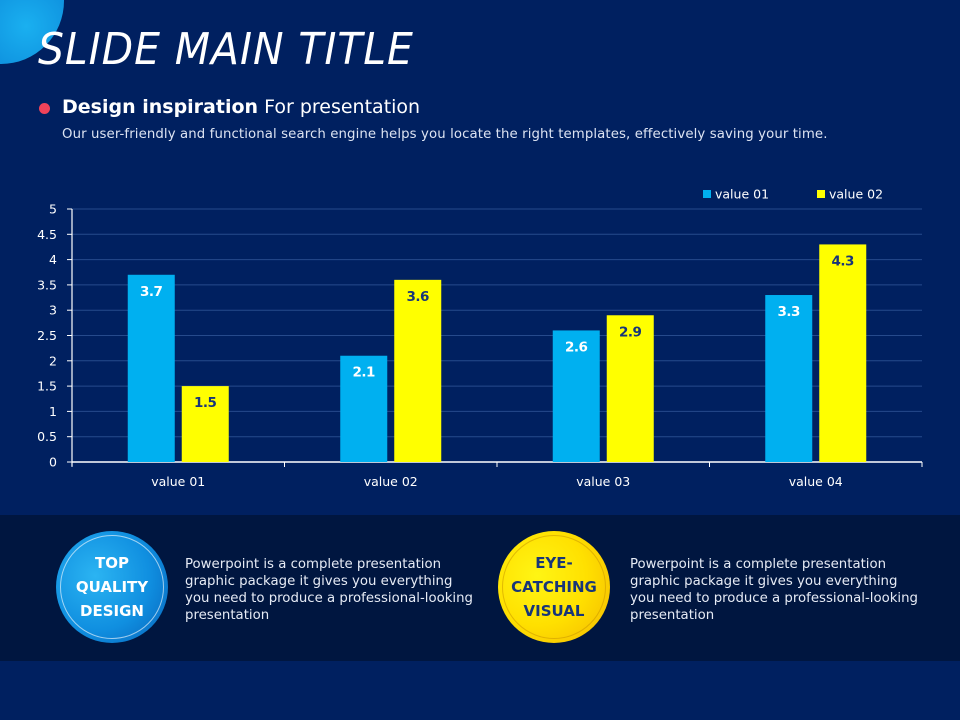 The width and height of the screenshot is (960, 720). Describe the element at coordinates (816, 481) in the screenshot. I see `x-tick-label: value 04` at that location.